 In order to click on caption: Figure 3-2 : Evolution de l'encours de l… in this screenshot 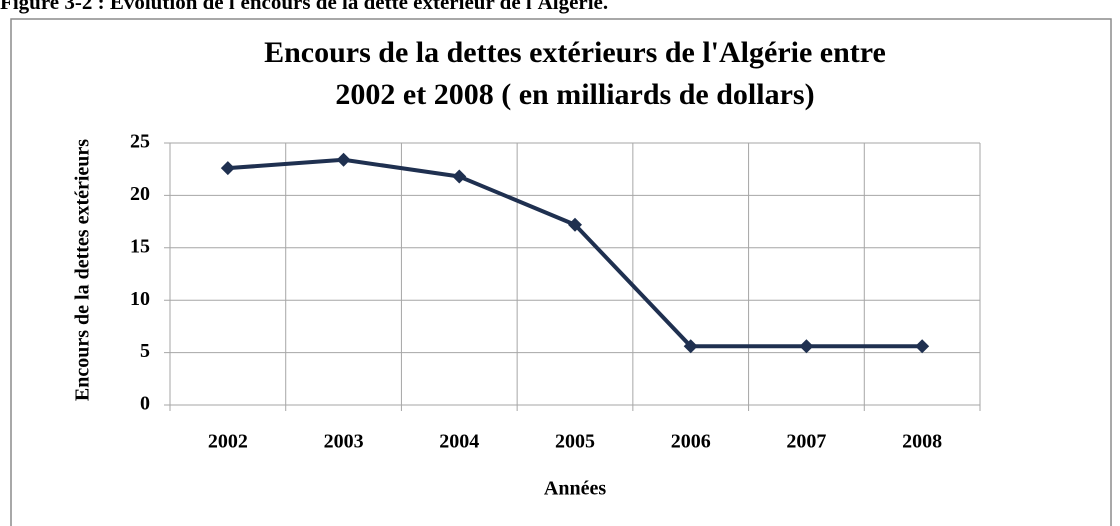, I will do `click(304, 7)`.